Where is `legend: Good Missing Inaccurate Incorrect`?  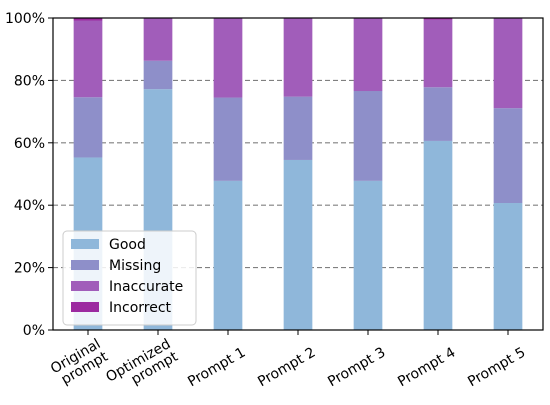 legend: Good Missing Inaccurate Incorrect is located at coordinates (129, 278).